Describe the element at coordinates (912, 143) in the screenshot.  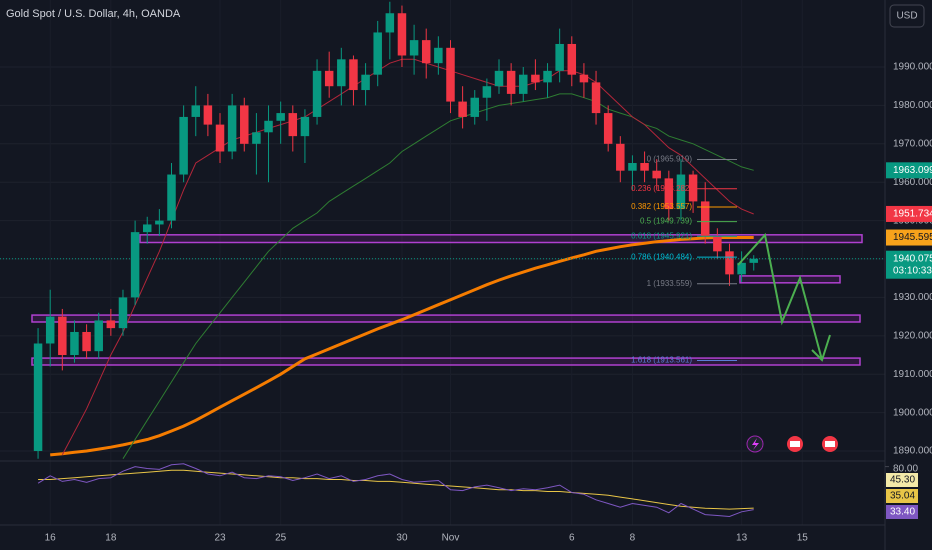
I see `y-tick-label: 1970.000` at that location.